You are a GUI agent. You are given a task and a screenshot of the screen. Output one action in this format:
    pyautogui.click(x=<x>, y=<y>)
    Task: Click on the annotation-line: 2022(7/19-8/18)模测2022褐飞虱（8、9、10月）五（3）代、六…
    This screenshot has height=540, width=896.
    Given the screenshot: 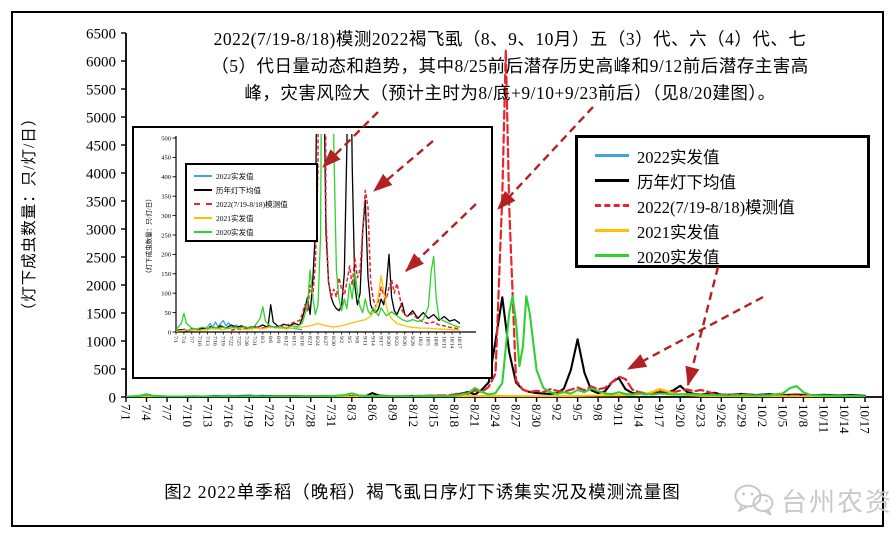 What is the action you would take?
    pyautogui.click(x=510, y=39)
    